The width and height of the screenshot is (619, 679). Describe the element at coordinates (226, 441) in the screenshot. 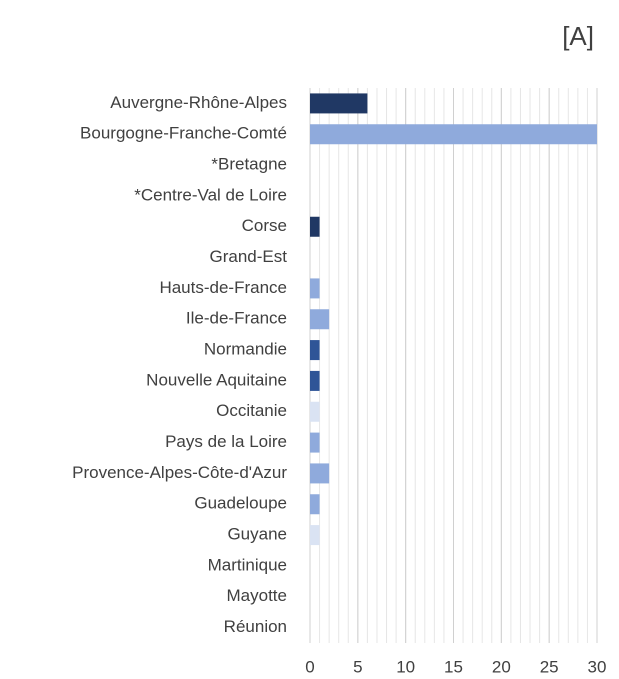

I see `y-tick-label: Pays de la Loire` at that location.